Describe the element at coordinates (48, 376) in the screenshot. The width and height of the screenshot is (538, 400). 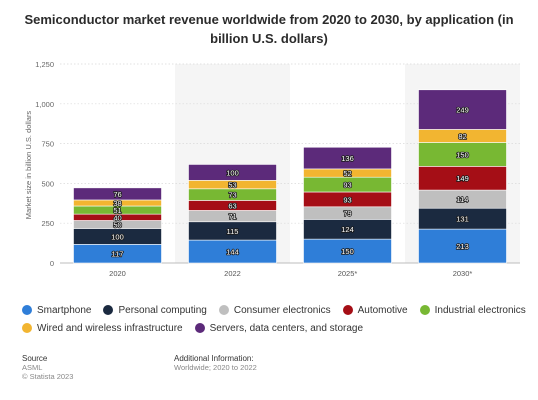
I see `source-line: © Statista 2023` at that location.